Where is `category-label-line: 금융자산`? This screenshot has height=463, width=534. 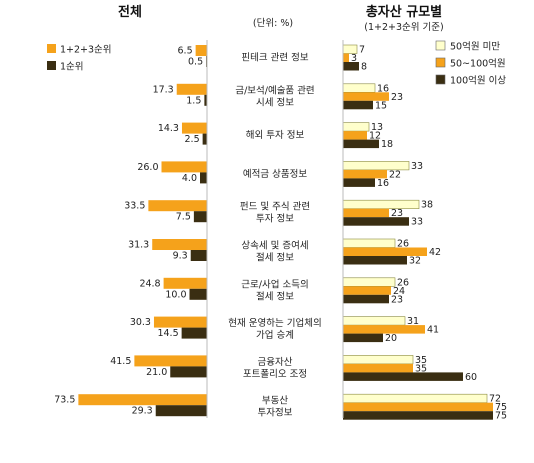 category-label-line: 금융자산 is located at coordinates (275, 362).